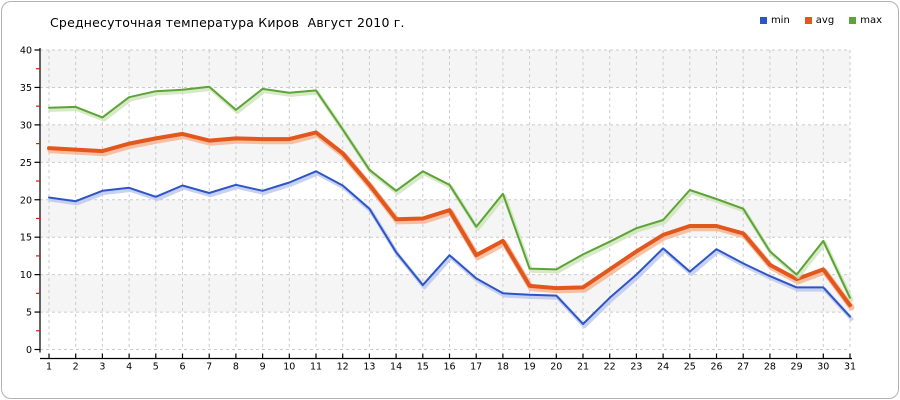 The width and height of the screenshot is (900, 400). What do you see at coordinates (76, 367) in the screenshot?
I see `x-tick-label: 2` at bounding box center [76, 367].